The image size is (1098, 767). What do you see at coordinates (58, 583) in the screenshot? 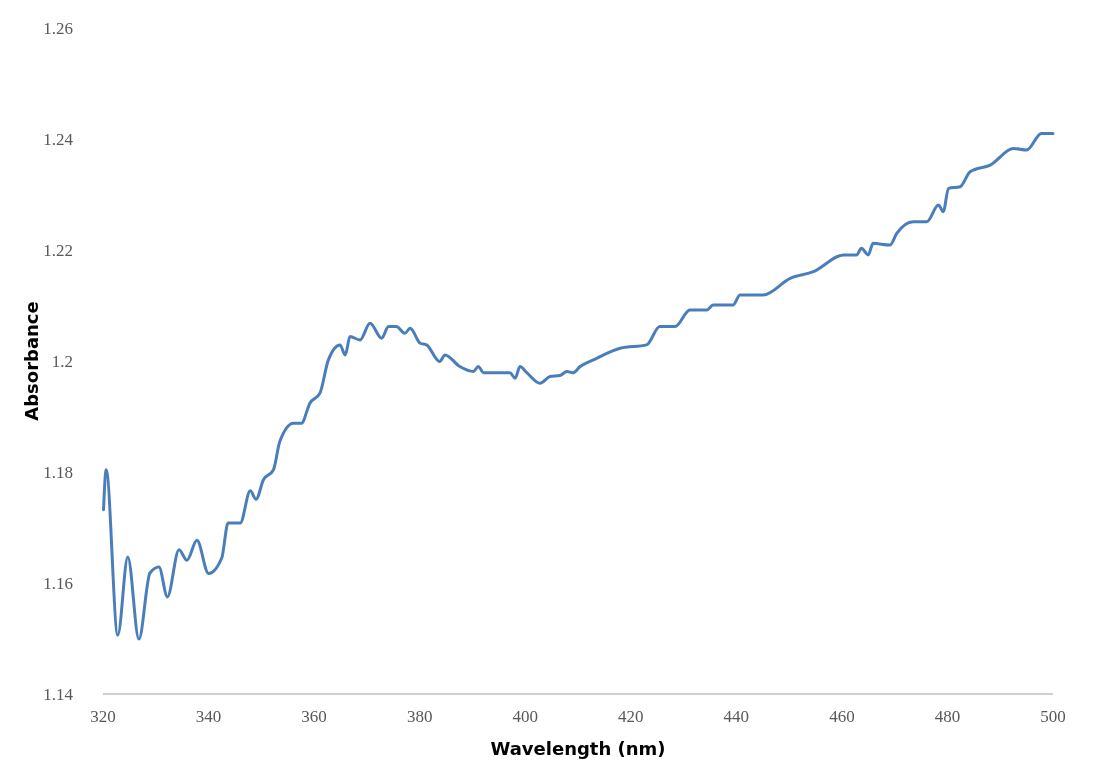
I see `y-tick-label: 1.16` at bounding box center [58, 583].